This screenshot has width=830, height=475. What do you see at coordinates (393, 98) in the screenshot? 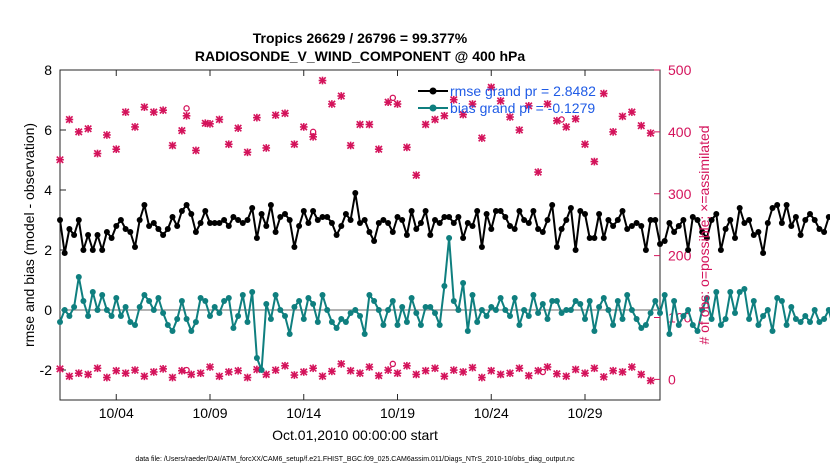
I see `obs-possible-marker` at bounding box center [393, 98].